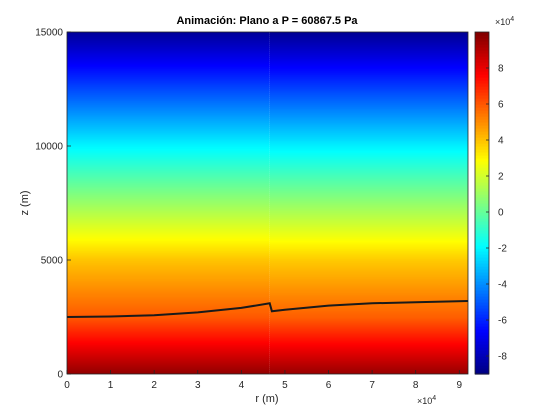 This screenshot has width=560, height=420. What do you see at coordinates (502, 285) in the screenshot?
I see `colorbar-tick-label: -4` at bounding box center [502, 285].